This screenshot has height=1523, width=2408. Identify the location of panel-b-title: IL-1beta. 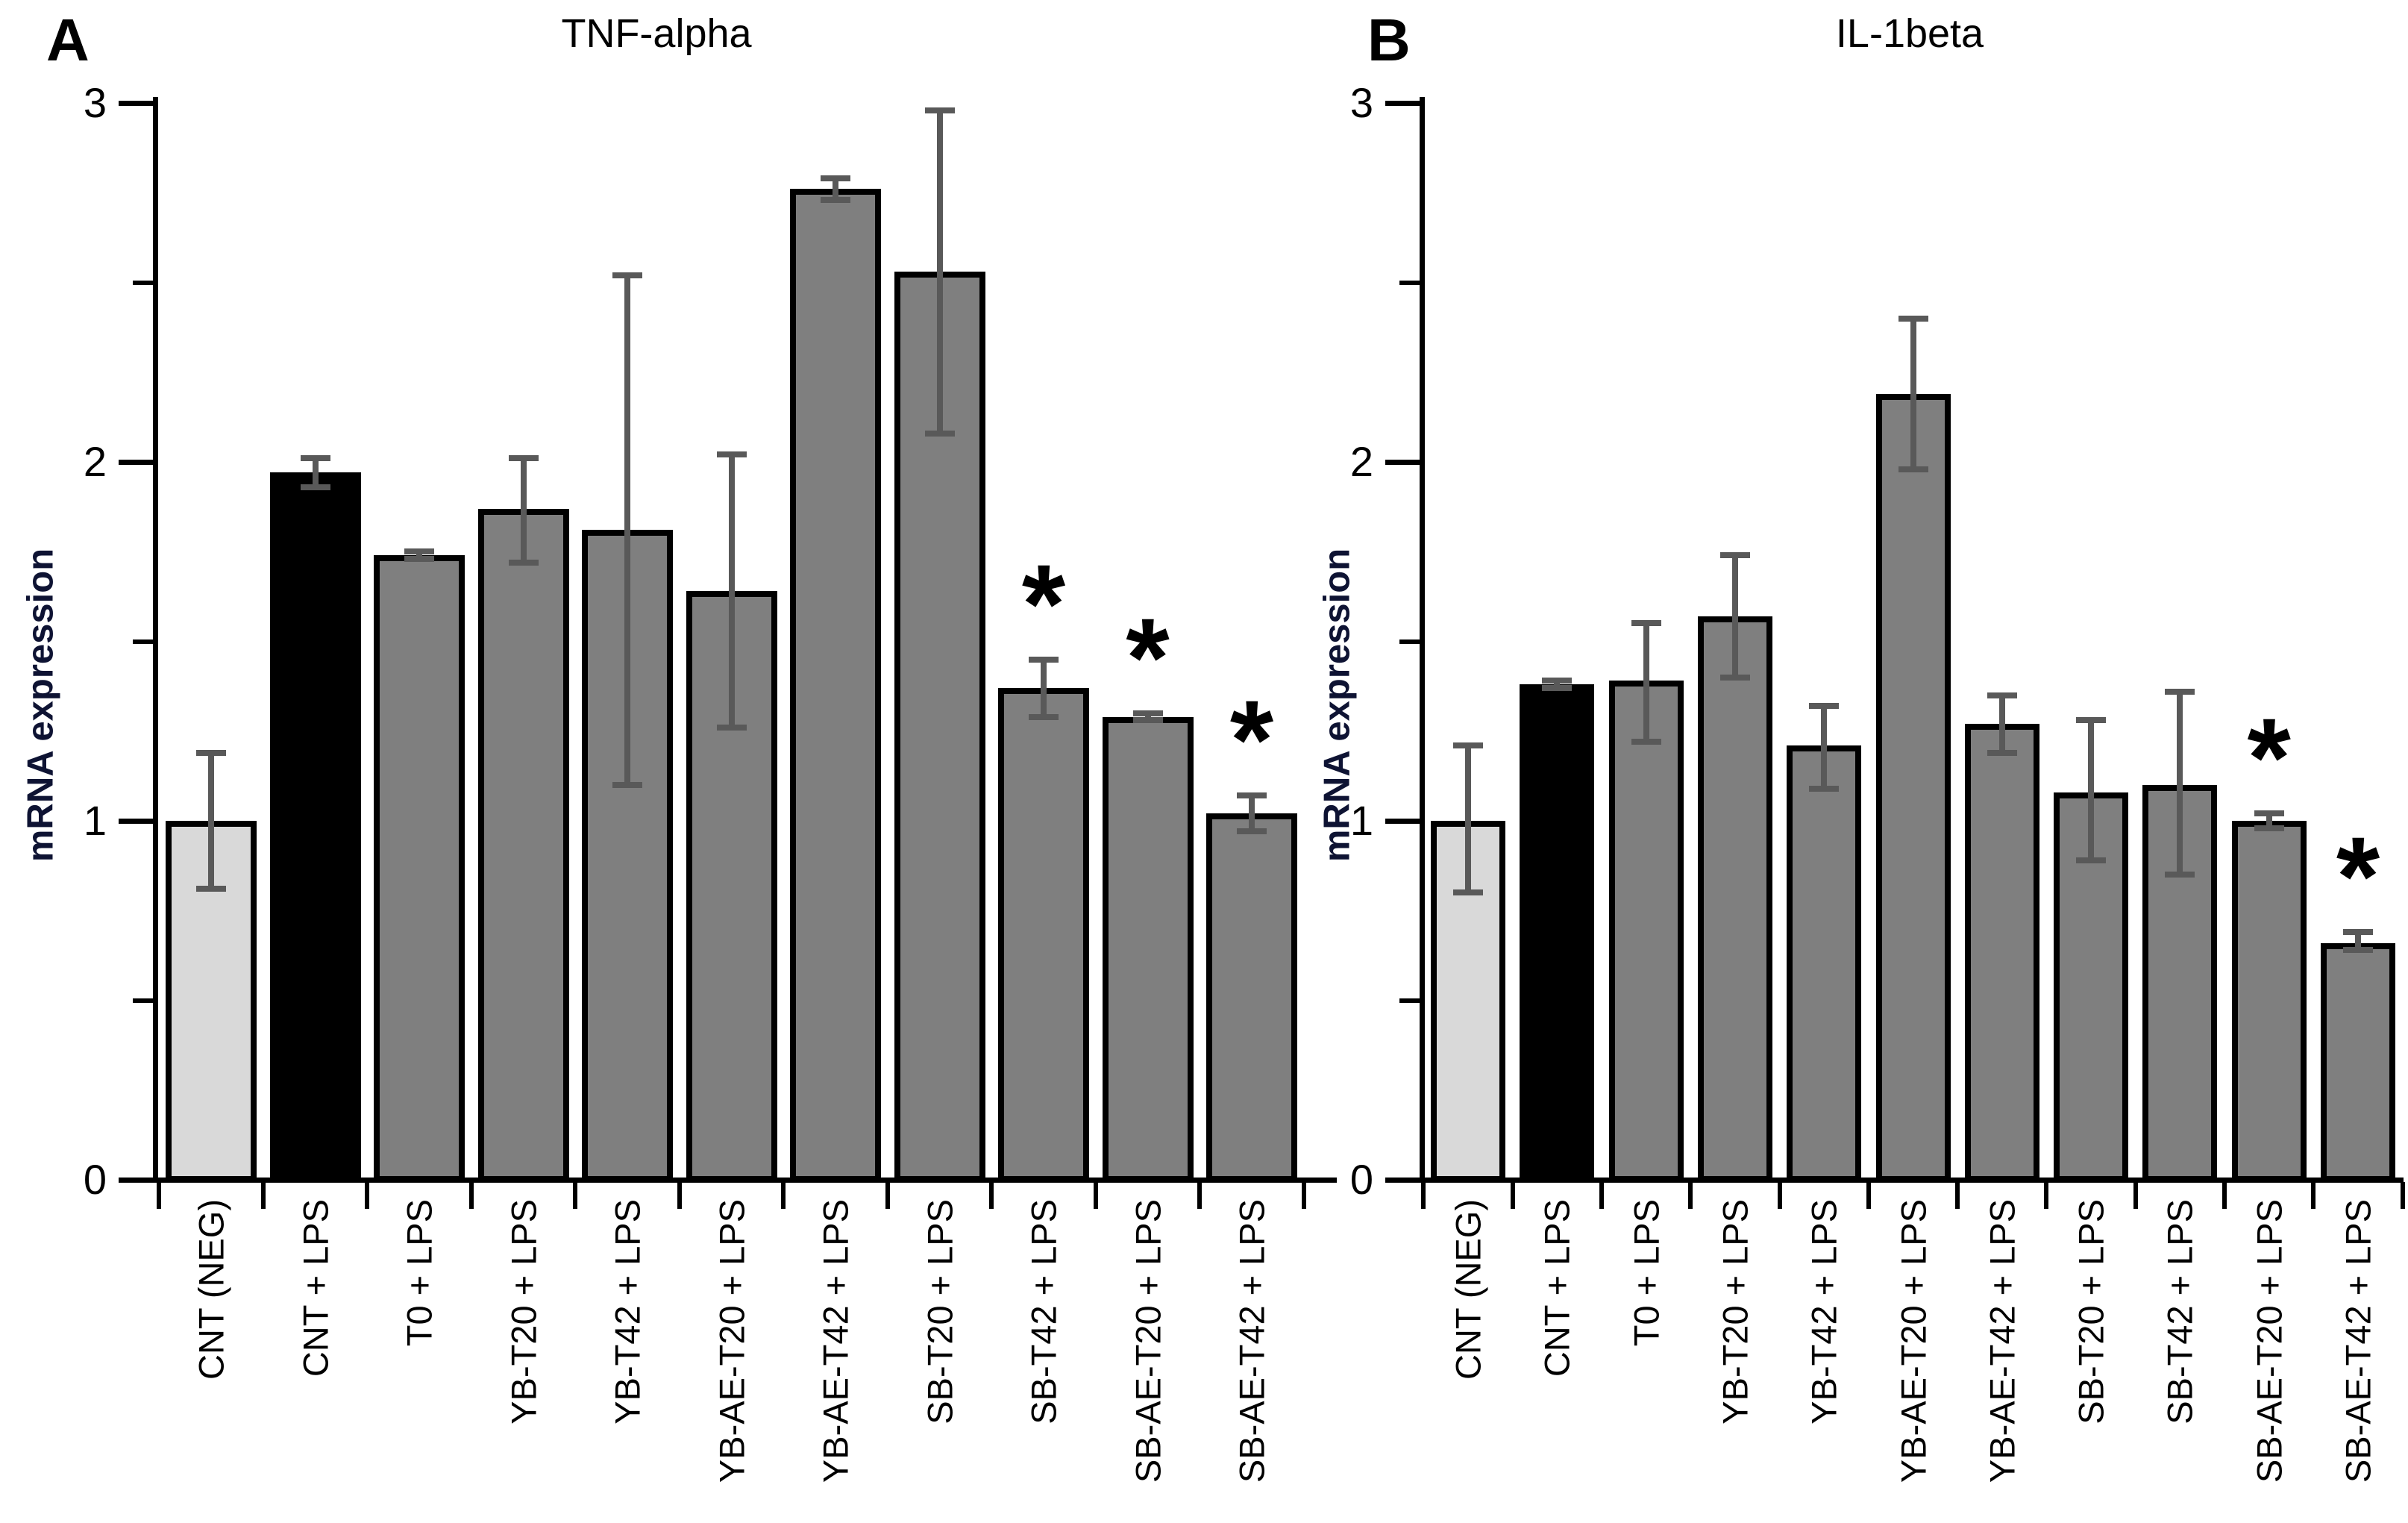
(1910, 33).